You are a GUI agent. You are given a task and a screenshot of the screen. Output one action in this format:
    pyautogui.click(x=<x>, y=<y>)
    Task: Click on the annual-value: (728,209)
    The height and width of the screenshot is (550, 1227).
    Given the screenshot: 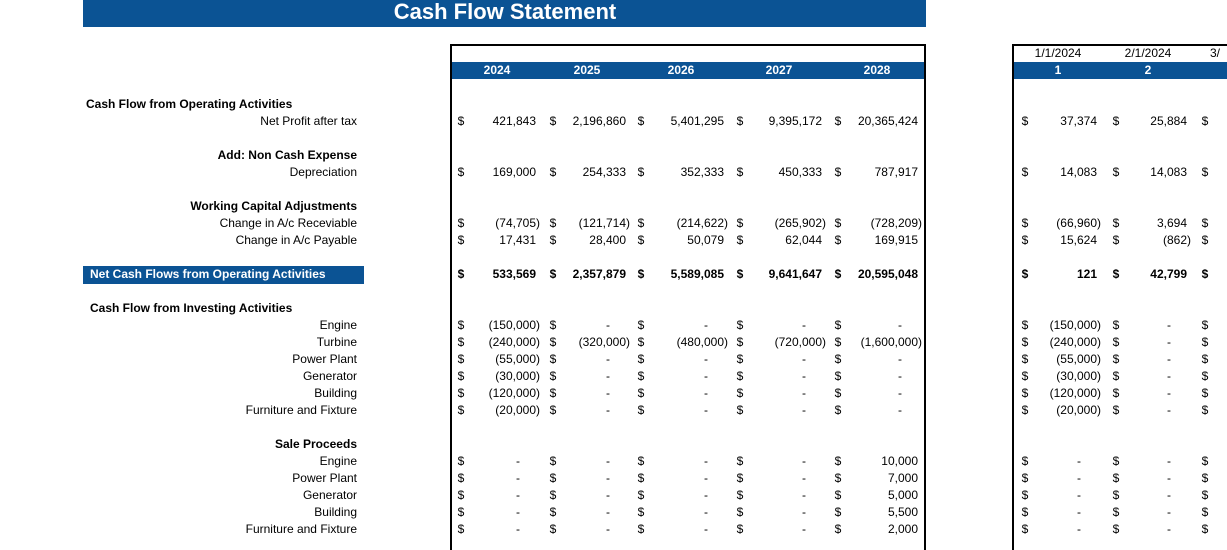 What is the action you would take?
    pyautogui.click(x=896, y=223)
    